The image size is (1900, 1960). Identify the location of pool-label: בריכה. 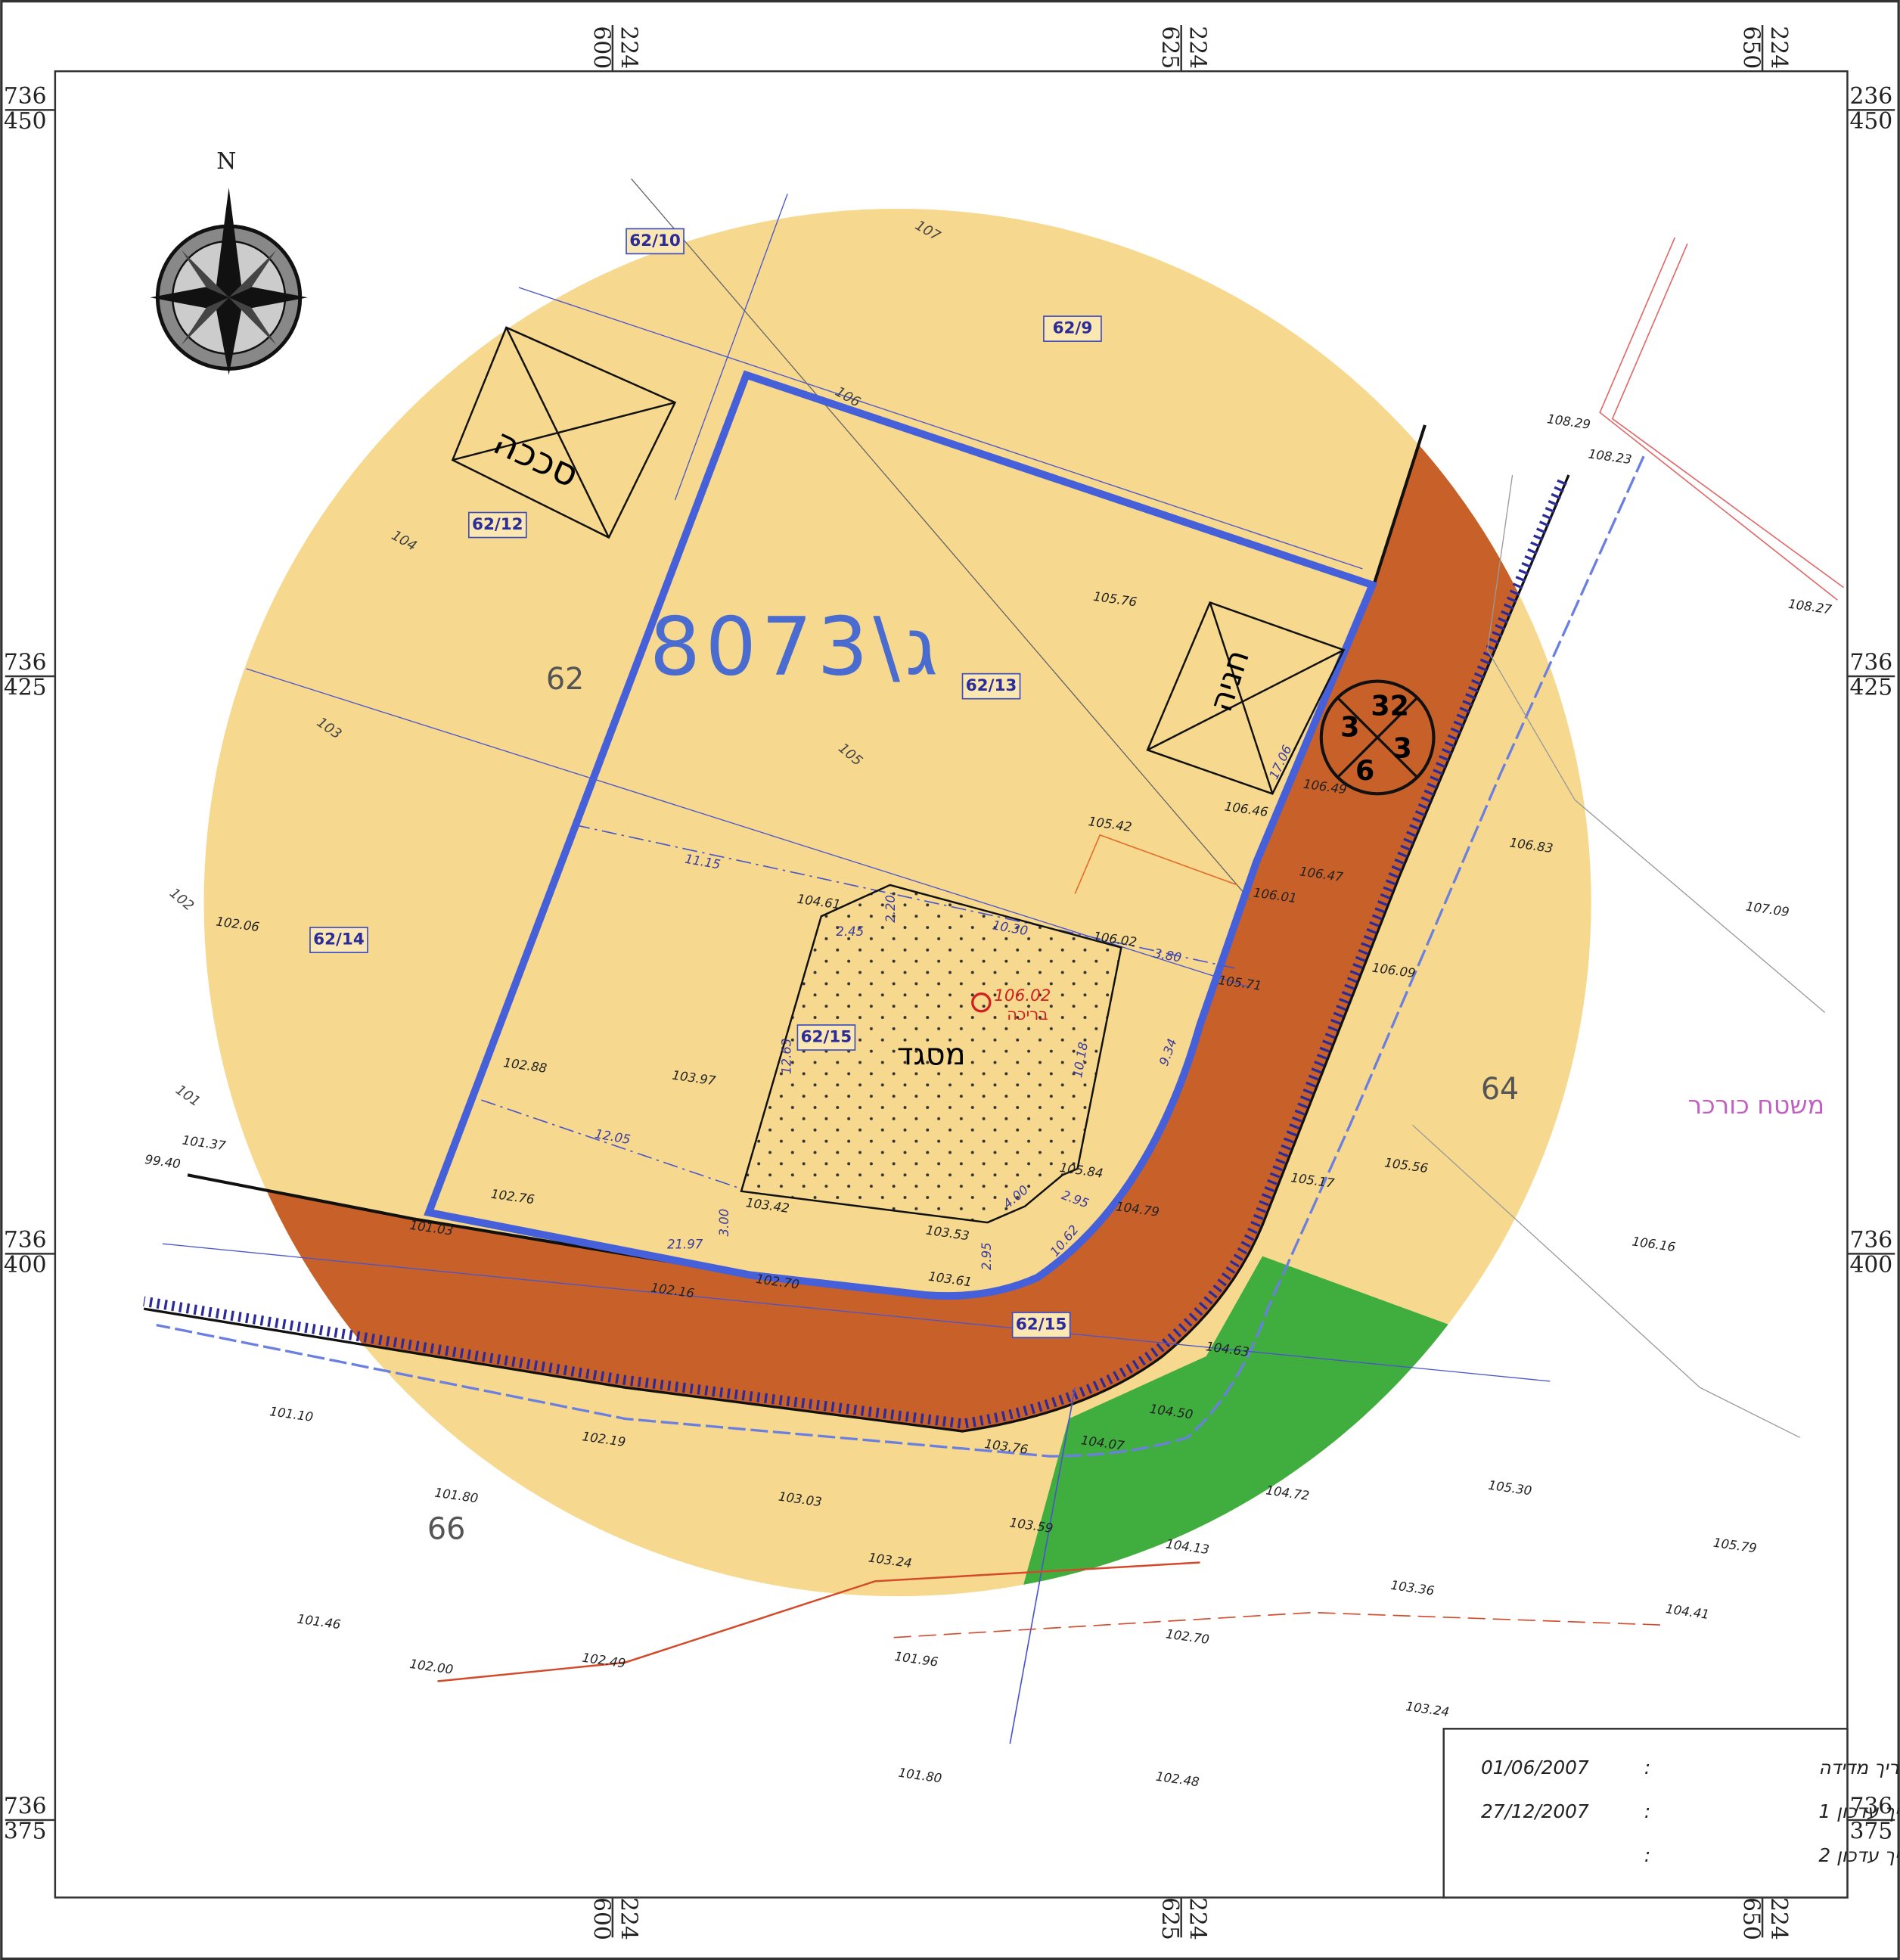
(1027, 1014).